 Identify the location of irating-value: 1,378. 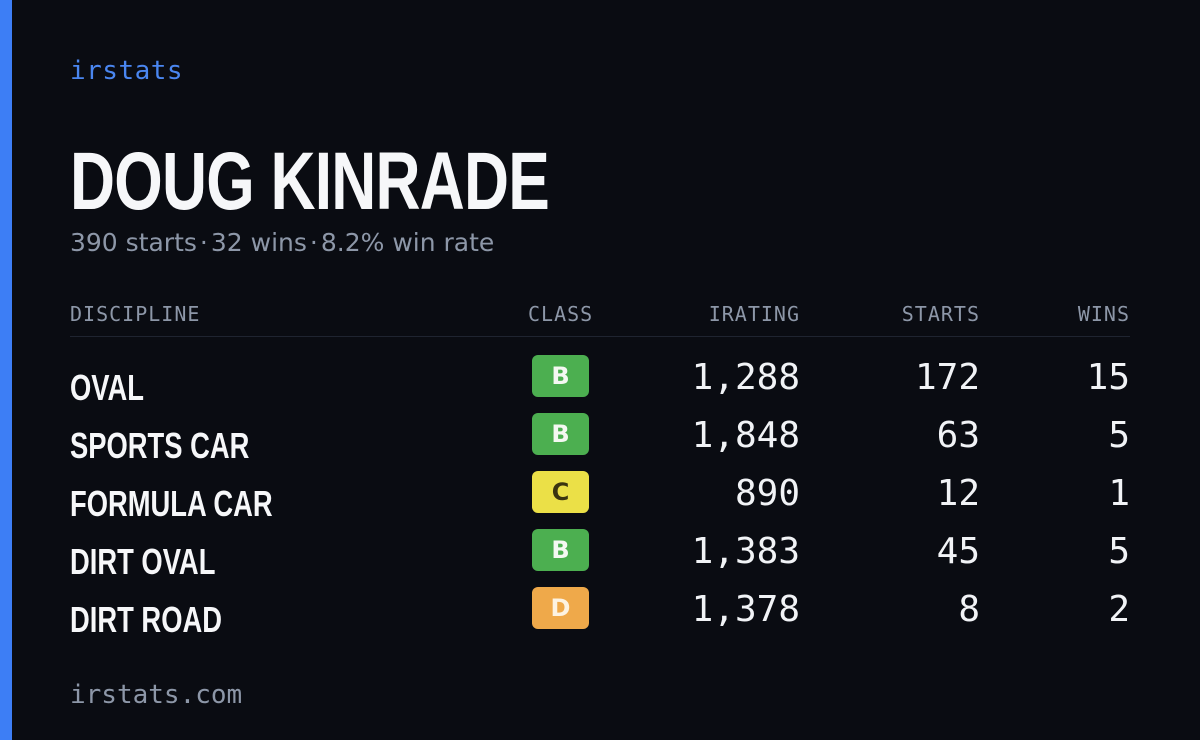
(745, 609).